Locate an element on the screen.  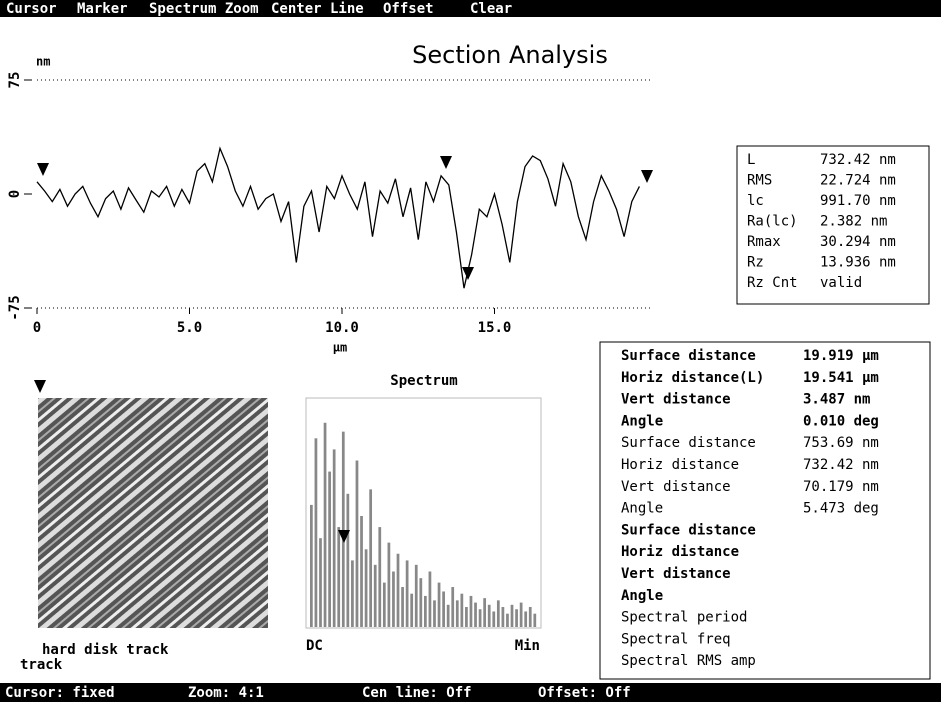
afm-image is located at coordinates (153, 513).